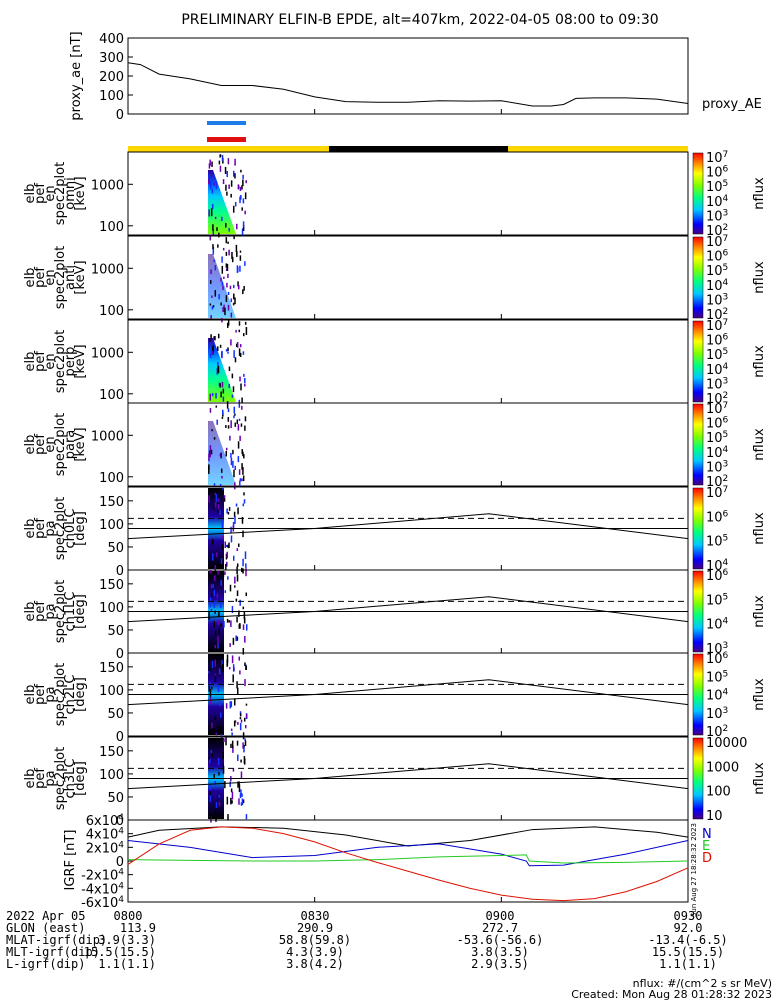  Describe the element at coordinates (688, 964) in the screenshot. I see `row-value: 1.1(1.1)` at that location.